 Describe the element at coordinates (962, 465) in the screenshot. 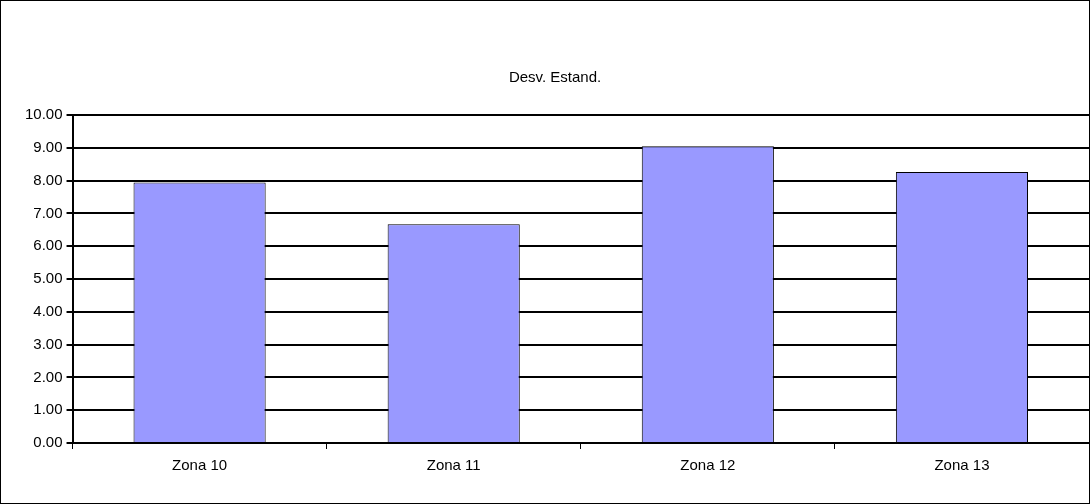

I see `x-tick-label: Zona 13` at that location.